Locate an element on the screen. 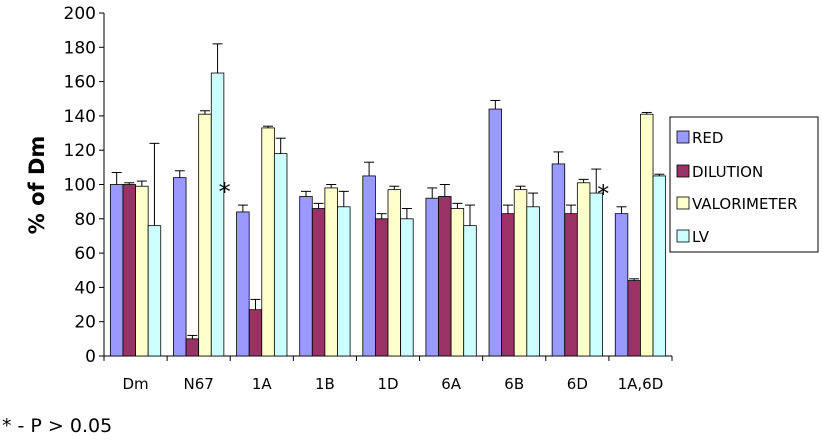 The image size is (823, 442). y-tick-label: 120 is located at coordinates (80, 151).